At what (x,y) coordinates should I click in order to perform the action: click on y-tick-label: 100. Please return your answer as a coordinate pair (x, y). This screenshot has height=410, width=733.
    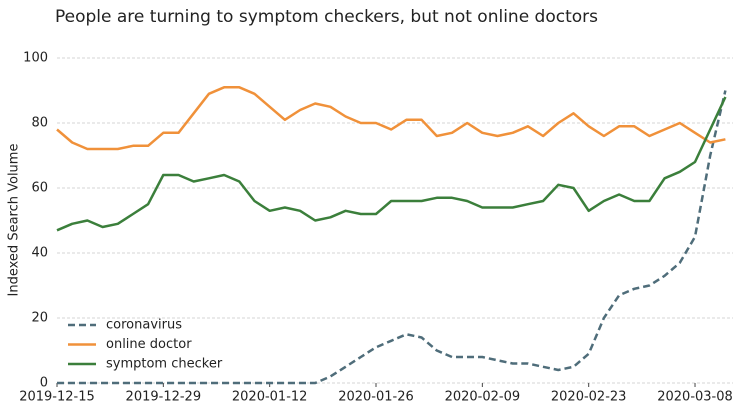
    Looking at the image, I should click on (35, 58).